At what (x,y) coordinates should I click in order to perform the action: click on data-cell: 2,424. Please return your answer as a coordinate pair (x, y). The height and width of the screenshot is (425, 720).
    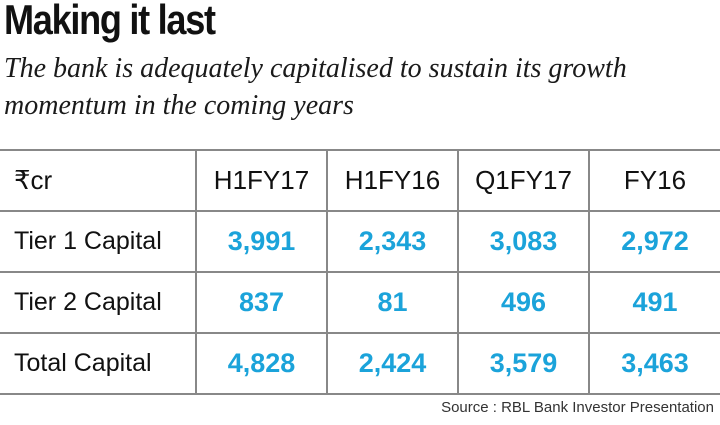
    Looking at the image, I should click on (392, 364).